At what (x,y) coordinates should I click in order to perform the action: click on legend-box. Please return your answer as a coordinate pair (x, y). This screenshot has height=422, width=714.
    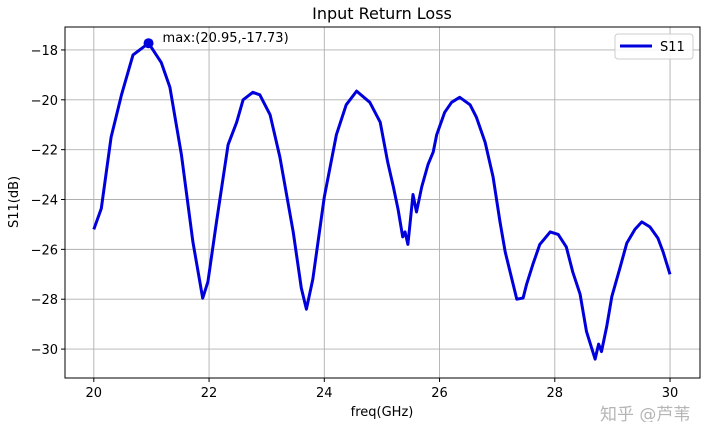
    Looking at the image, I should click on (654, 46).